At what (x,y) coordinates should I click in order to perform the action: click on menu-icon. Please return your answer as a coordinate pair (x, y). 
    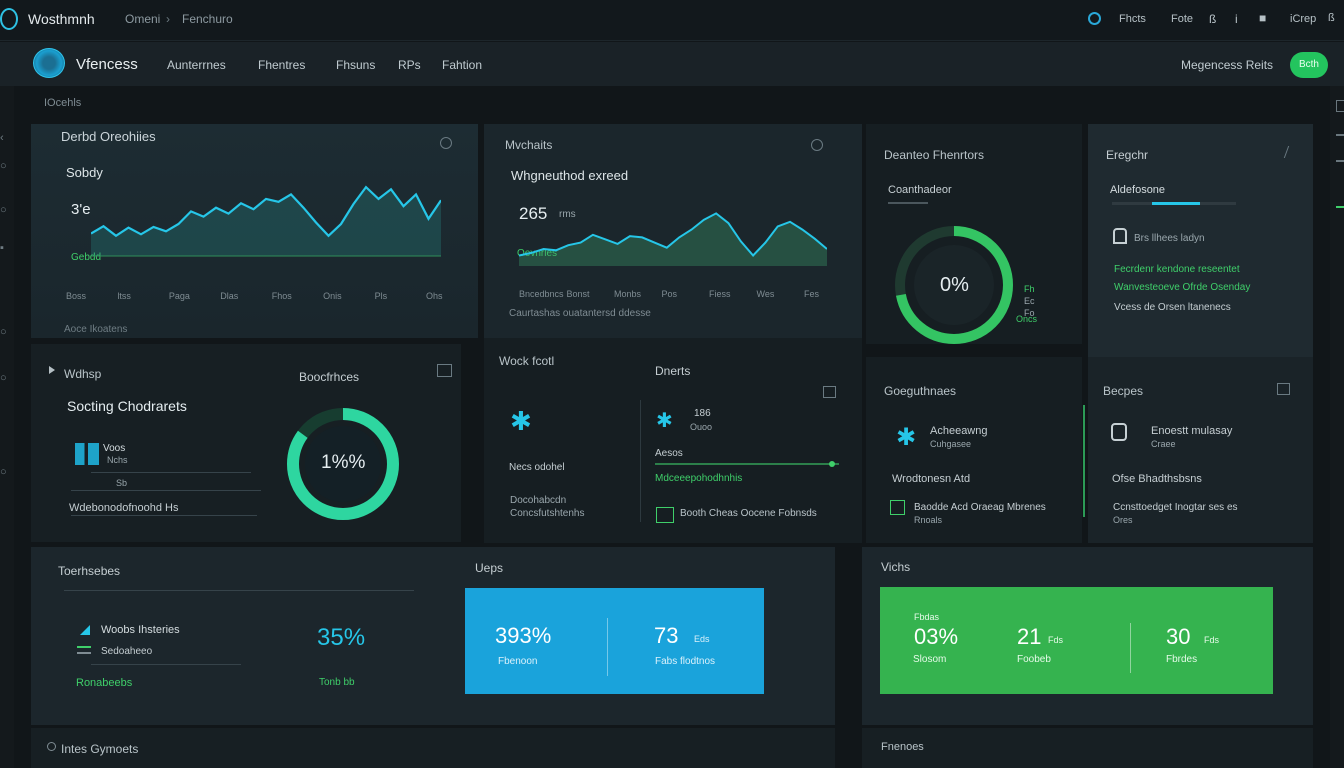
    Looking at the image, I should click on (1340, 135).